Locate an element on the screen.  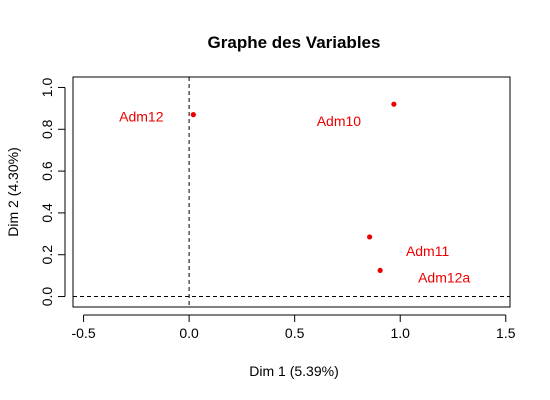
x-axis-label: Dim 1 (5.39%) is located at coordinates (293, 371).